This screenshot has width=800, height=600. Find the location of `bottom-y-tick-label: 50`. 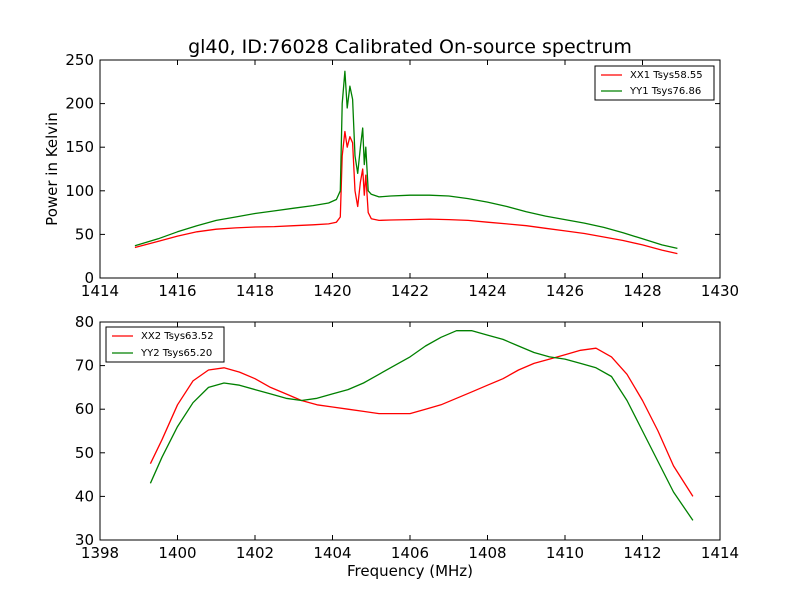

bottom-y-tick-label: 50 is located at coordinates (84, 453).